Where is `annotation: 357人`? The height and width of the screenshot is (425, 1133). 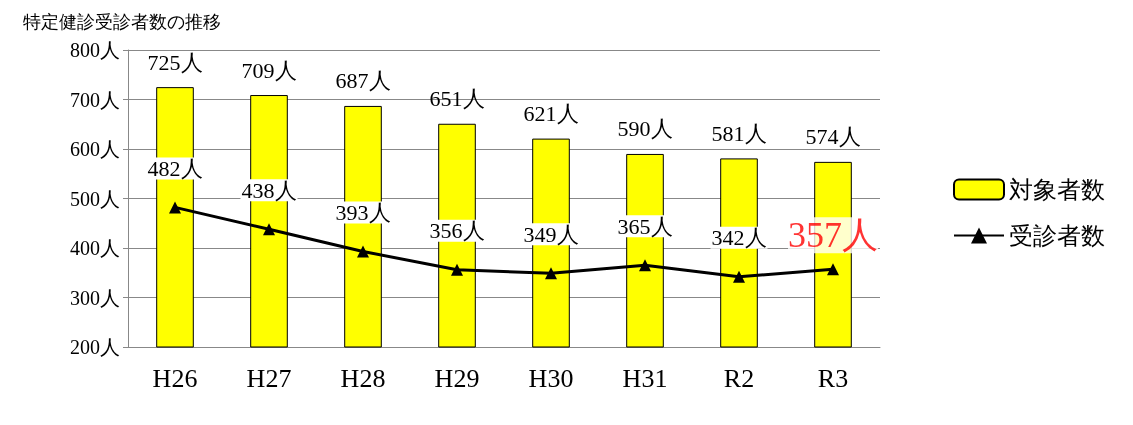 annotation: 357人 is located at coordinates (833, 235).